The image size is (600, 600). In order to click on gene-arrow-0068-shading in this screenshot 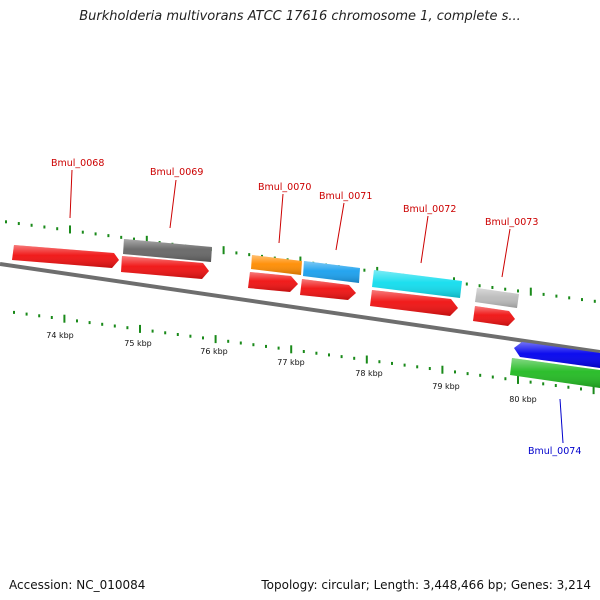, I will do `click(65, 256)`.